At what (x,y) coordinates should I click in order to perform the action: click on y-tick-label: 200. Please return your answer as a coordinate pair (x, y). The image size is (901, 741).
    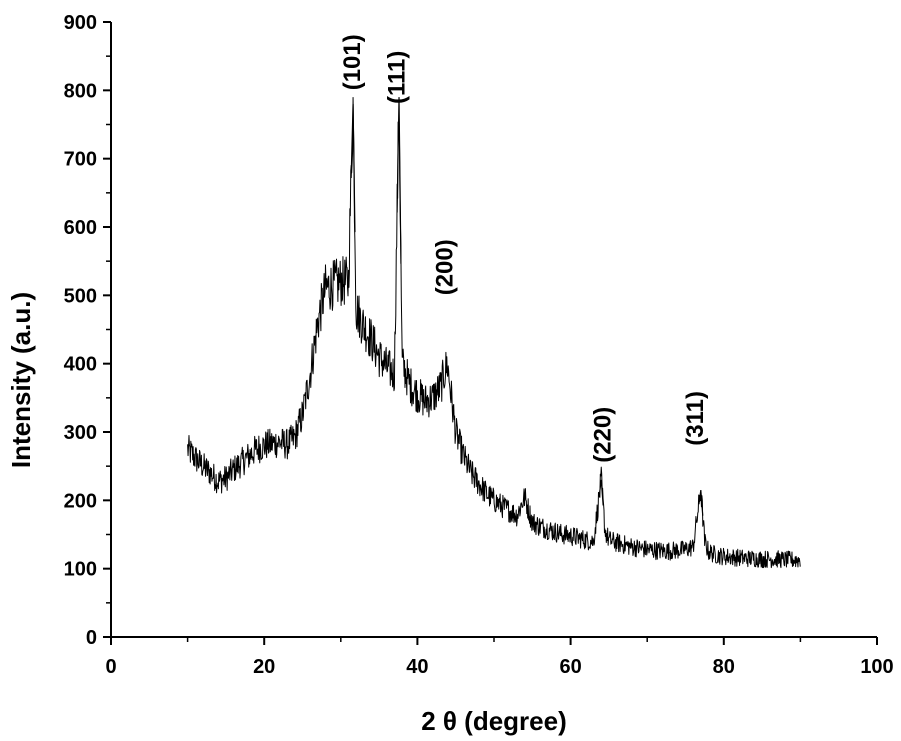
    Looking at the image, I should click on (80, 501).